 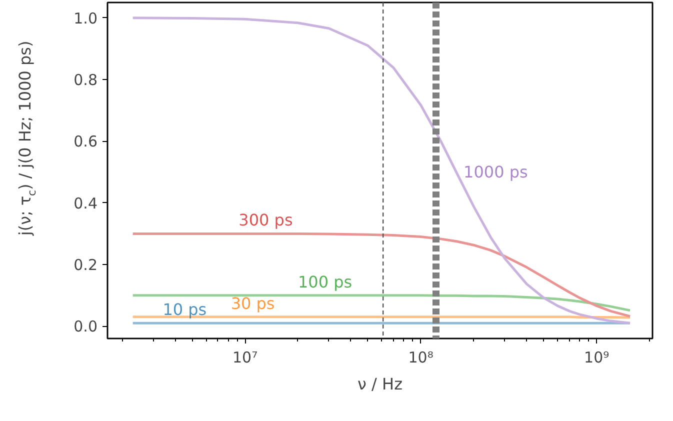 I want to click on annotation: 300 ps, so click(x=265, y=220).